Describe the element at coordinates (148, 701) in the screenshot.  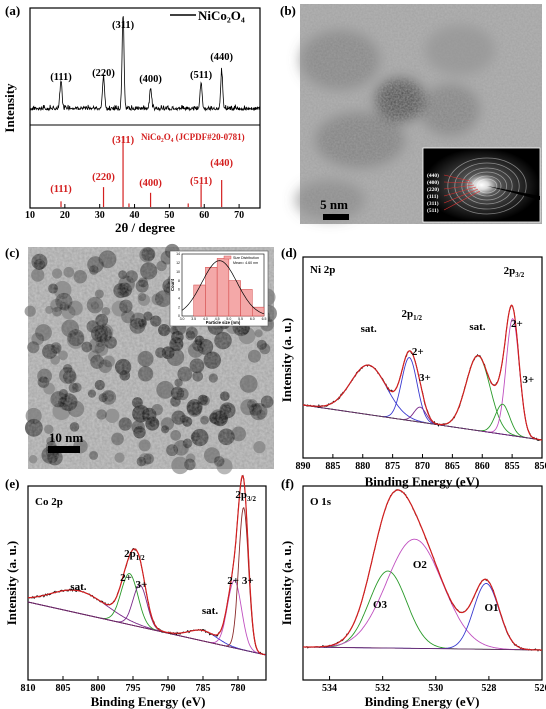
I see `panel-e-xlabel: Binding Energy (eV)` at that location.